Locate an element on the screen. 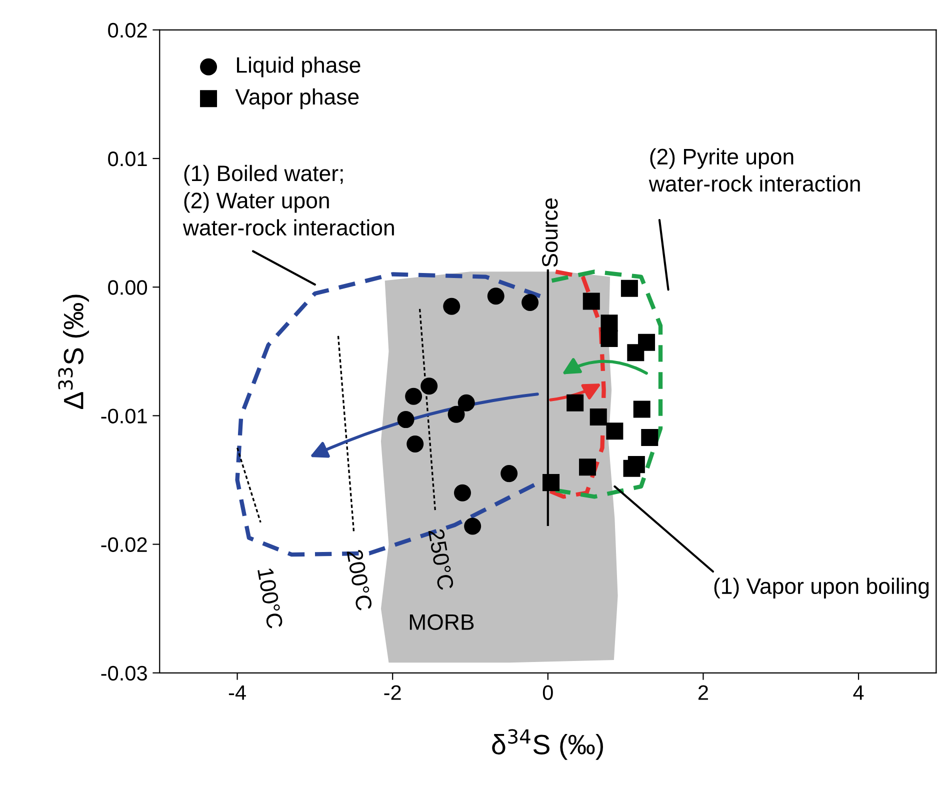 This screenshot has width=939, height=787. annotation: MORB is located at coordinates (442, 622).